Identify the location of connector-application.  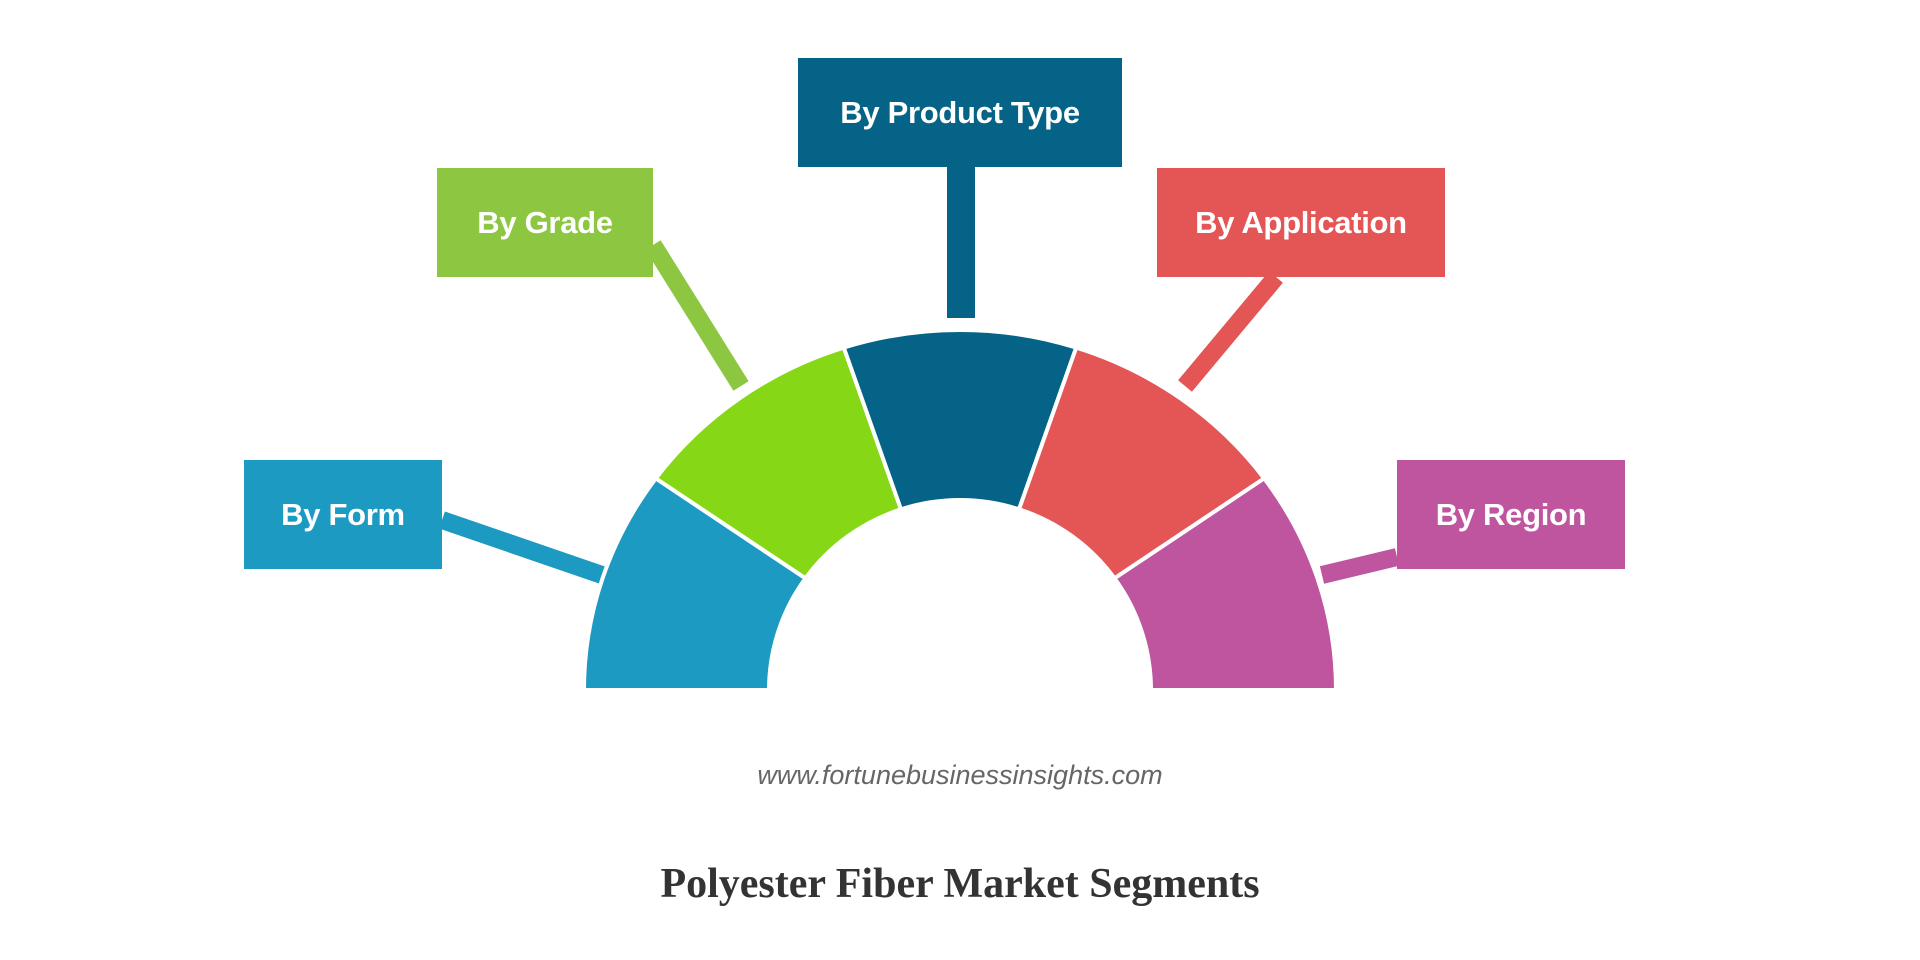
(1230, 331).